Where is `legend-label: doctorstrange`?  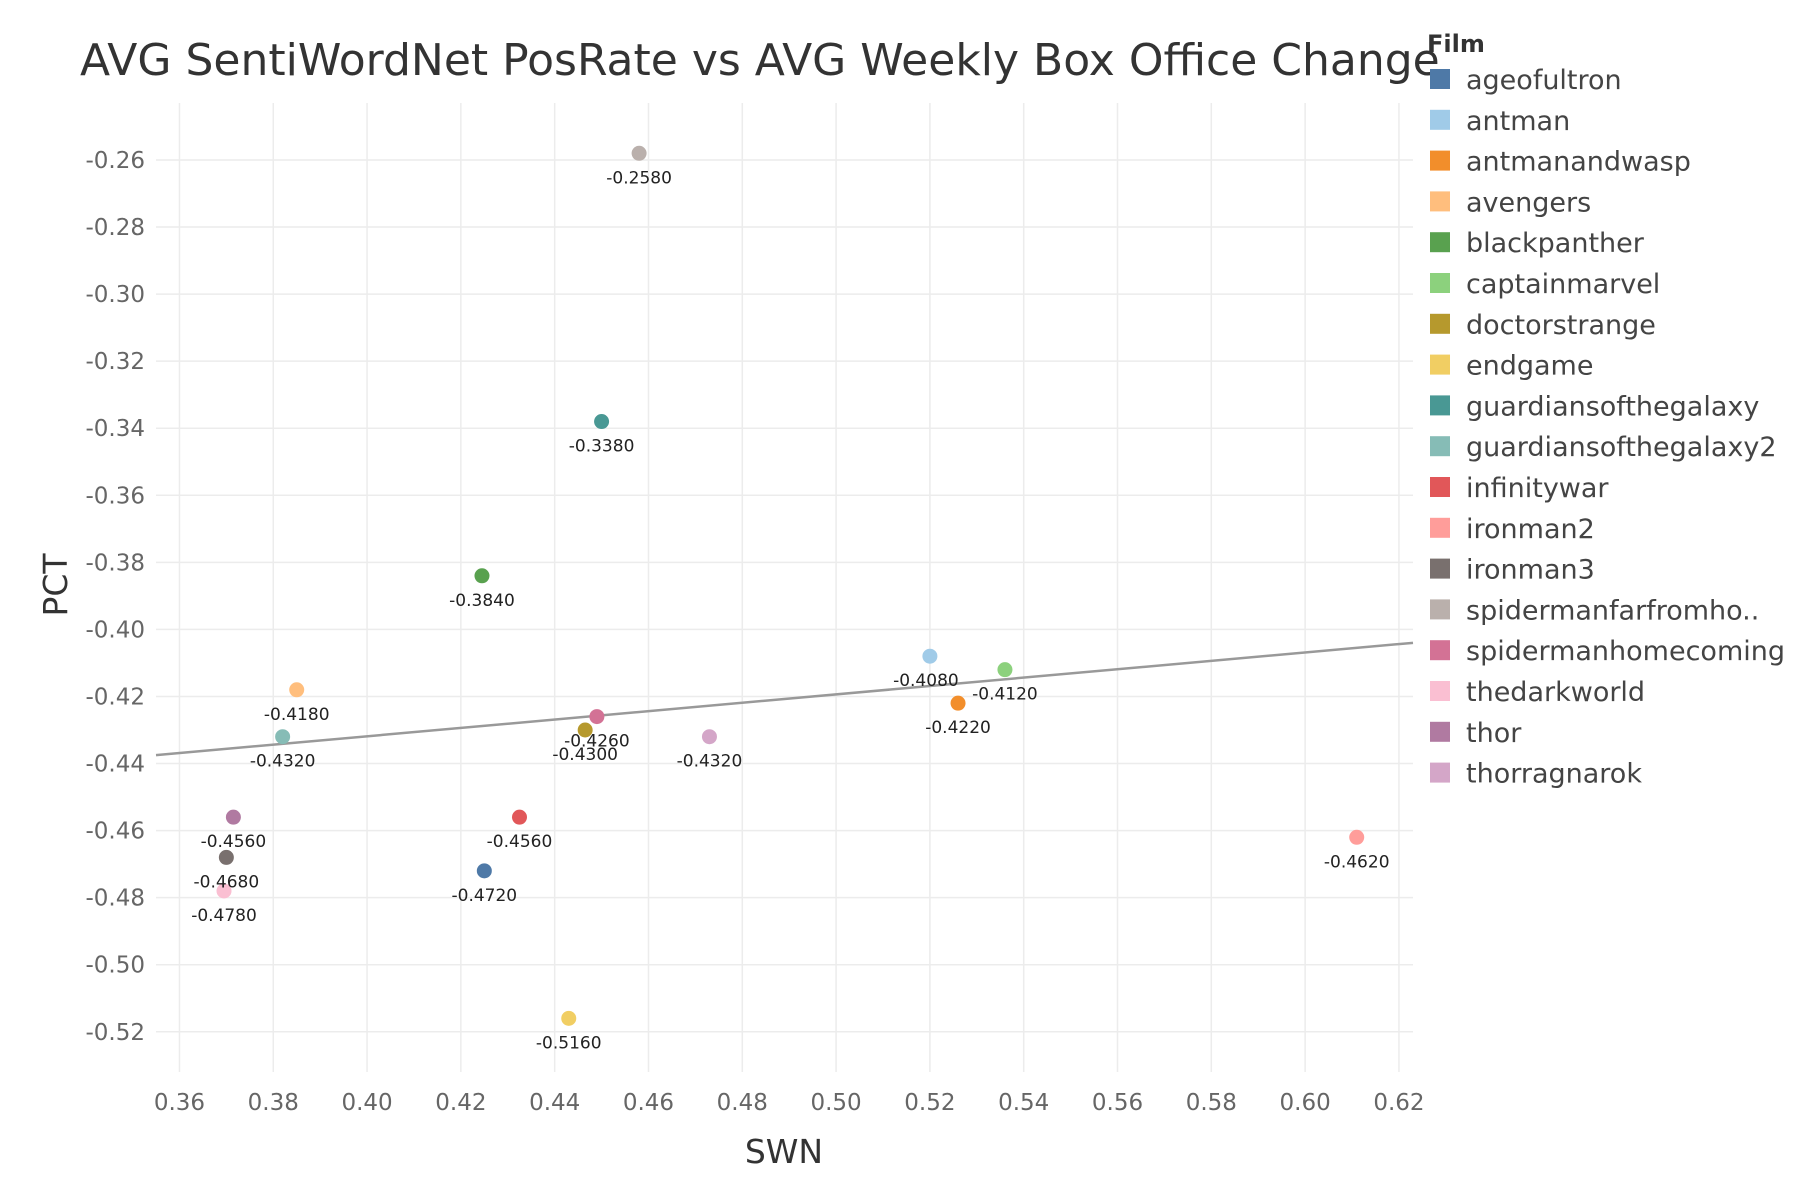
legend-label: doctorstrange is located at coordinates (1561, 325).